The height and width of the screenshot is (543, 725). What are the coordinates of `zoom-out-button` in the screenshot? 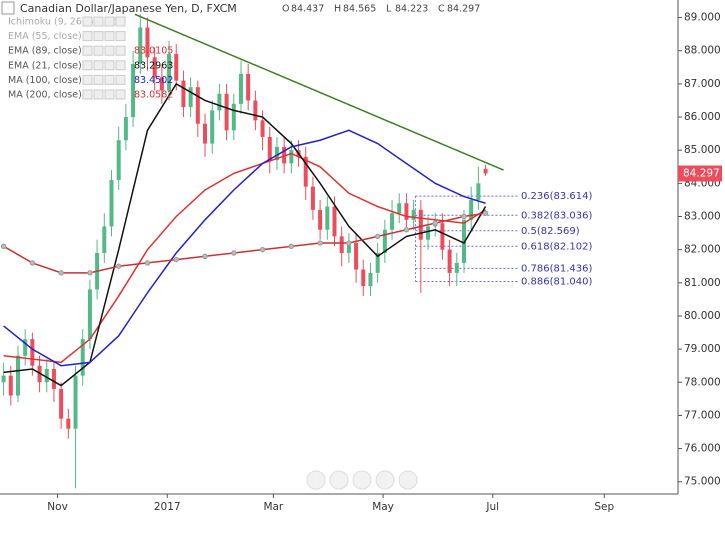 It's located at (316, 480).